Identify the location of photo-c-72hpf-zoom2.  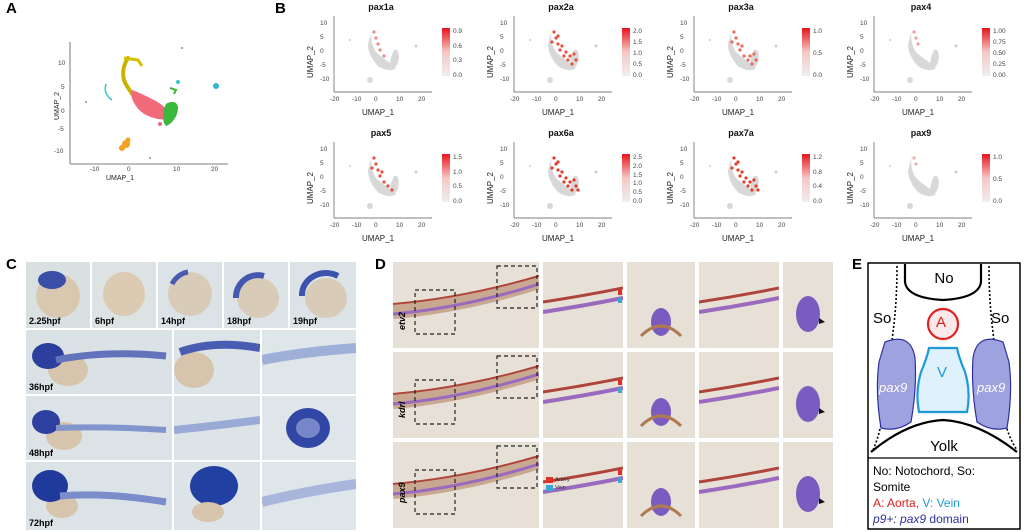
(309, 496).